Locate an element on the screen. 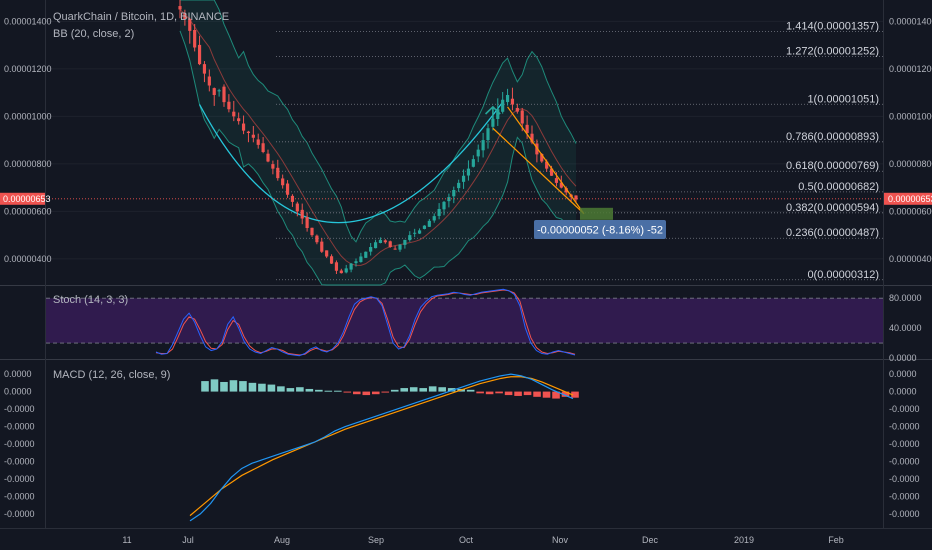  time-tick-label: 2019 is located at coordinates (744, 540).